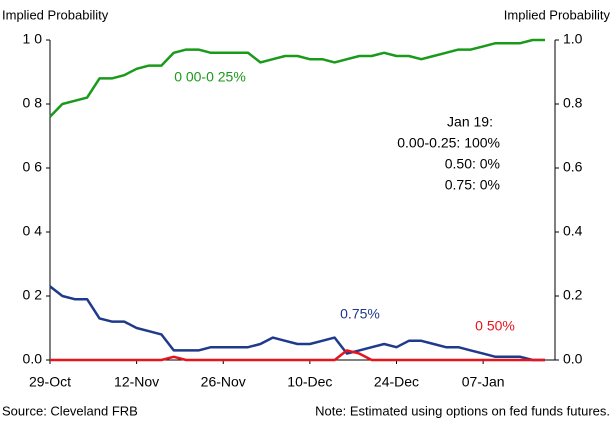 The height and width of the screenshot is (426, 613). What do you see at coordinates (33, 103) in the screenshot?
I see `y-tick-label: 0 8` at bounding box center [33, 103].